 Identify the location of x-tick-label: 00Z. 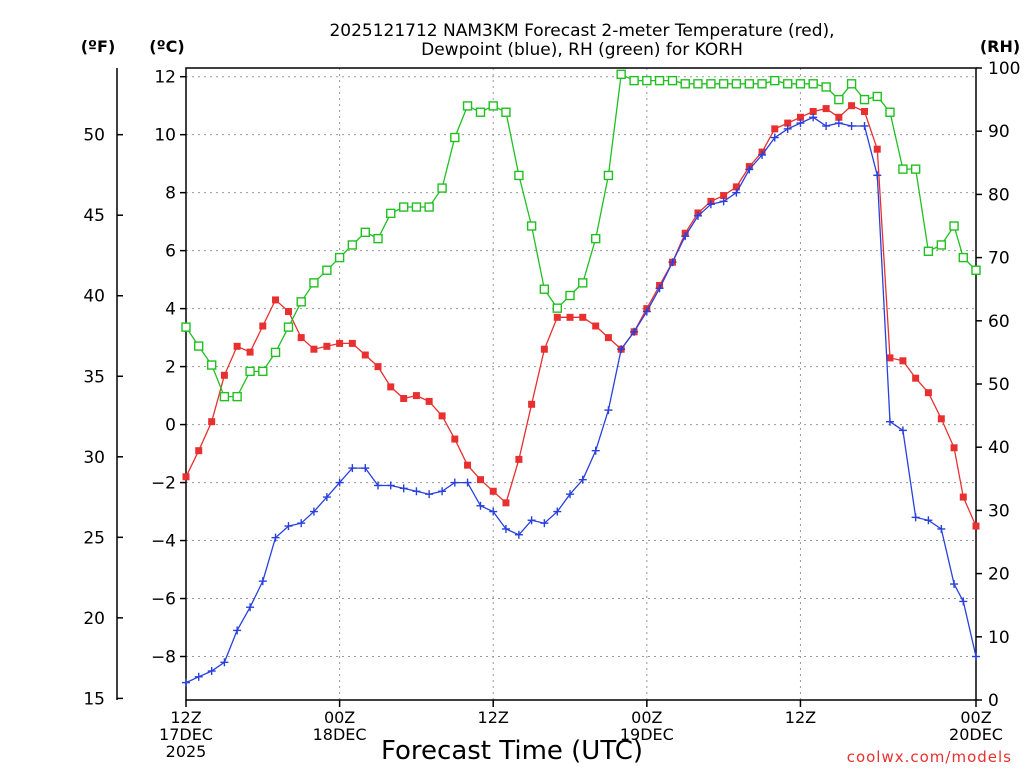
(646, 717).